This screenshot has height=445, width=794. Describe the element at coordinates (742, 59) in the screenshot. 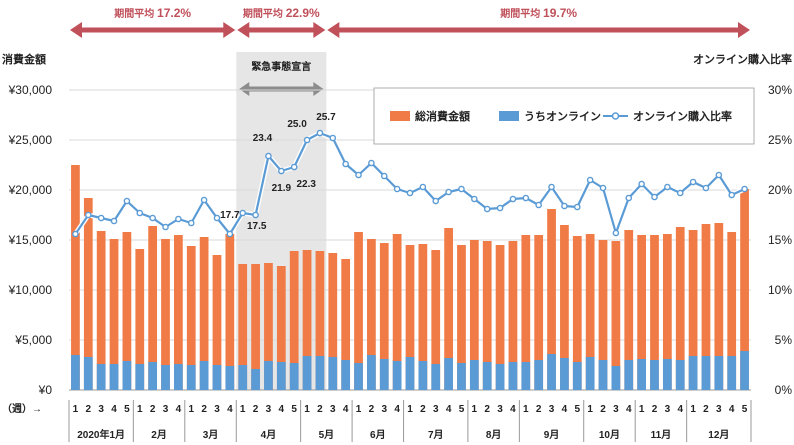

I see `right-axis-title: オンライン購入比率` at that location.